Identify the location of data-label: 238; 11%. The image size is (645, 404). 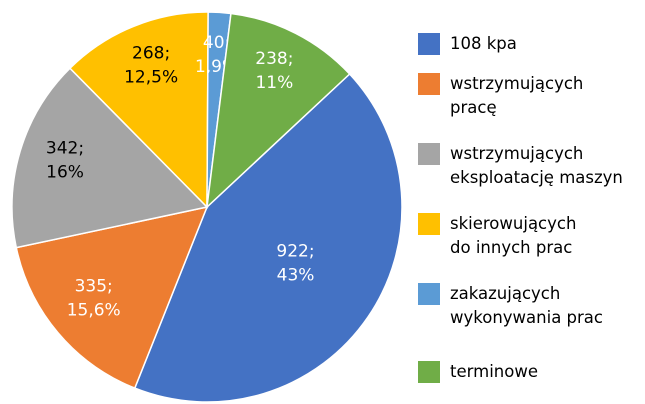
(274, 71).